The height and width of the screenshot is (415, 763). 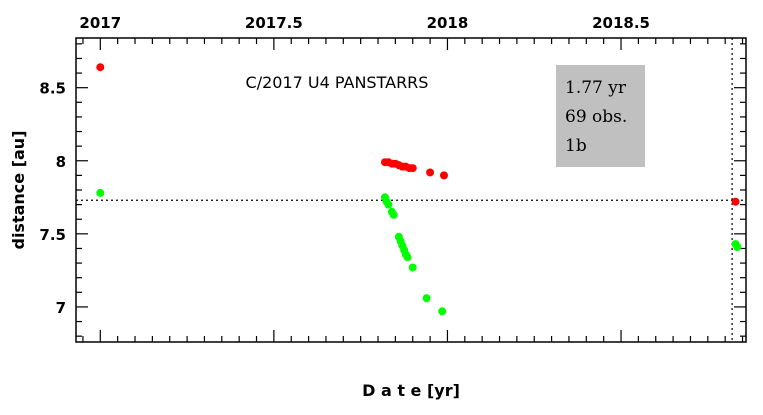 What do you see at coordinates (52, 89) in the screenshot?
I see `y-tick-label: 8.5` at bounding box center [52, 89].